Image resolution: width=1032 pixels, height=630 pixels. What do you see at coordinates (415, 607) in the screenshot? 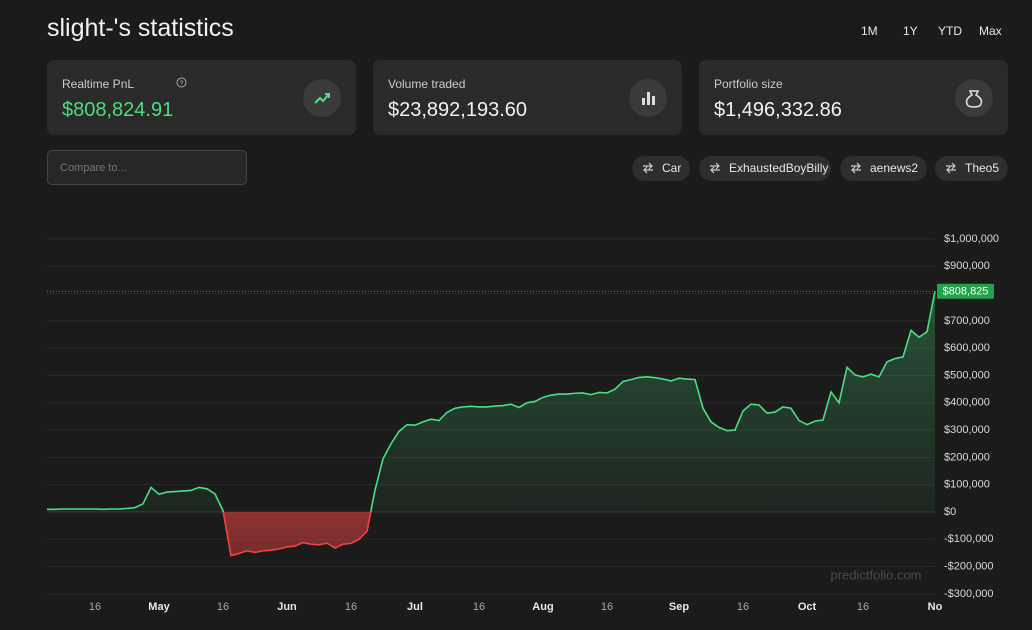
I see `x-tick-label: Jul` at bounding box center [415, 607].